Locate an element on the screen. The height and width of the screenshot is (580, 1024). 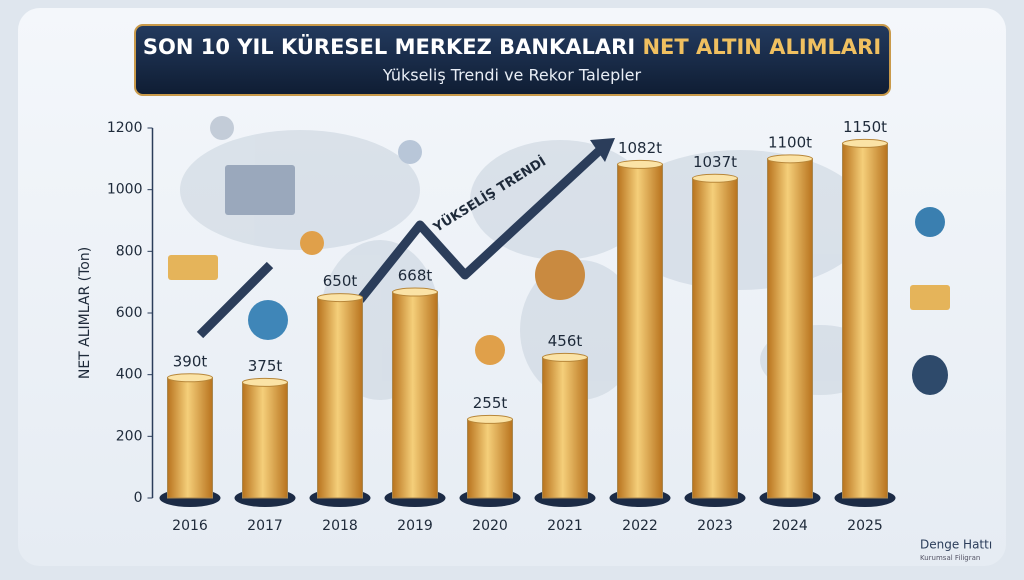
watermark-sub: Kurumsal Filigran is located at coordinates (950, 558).